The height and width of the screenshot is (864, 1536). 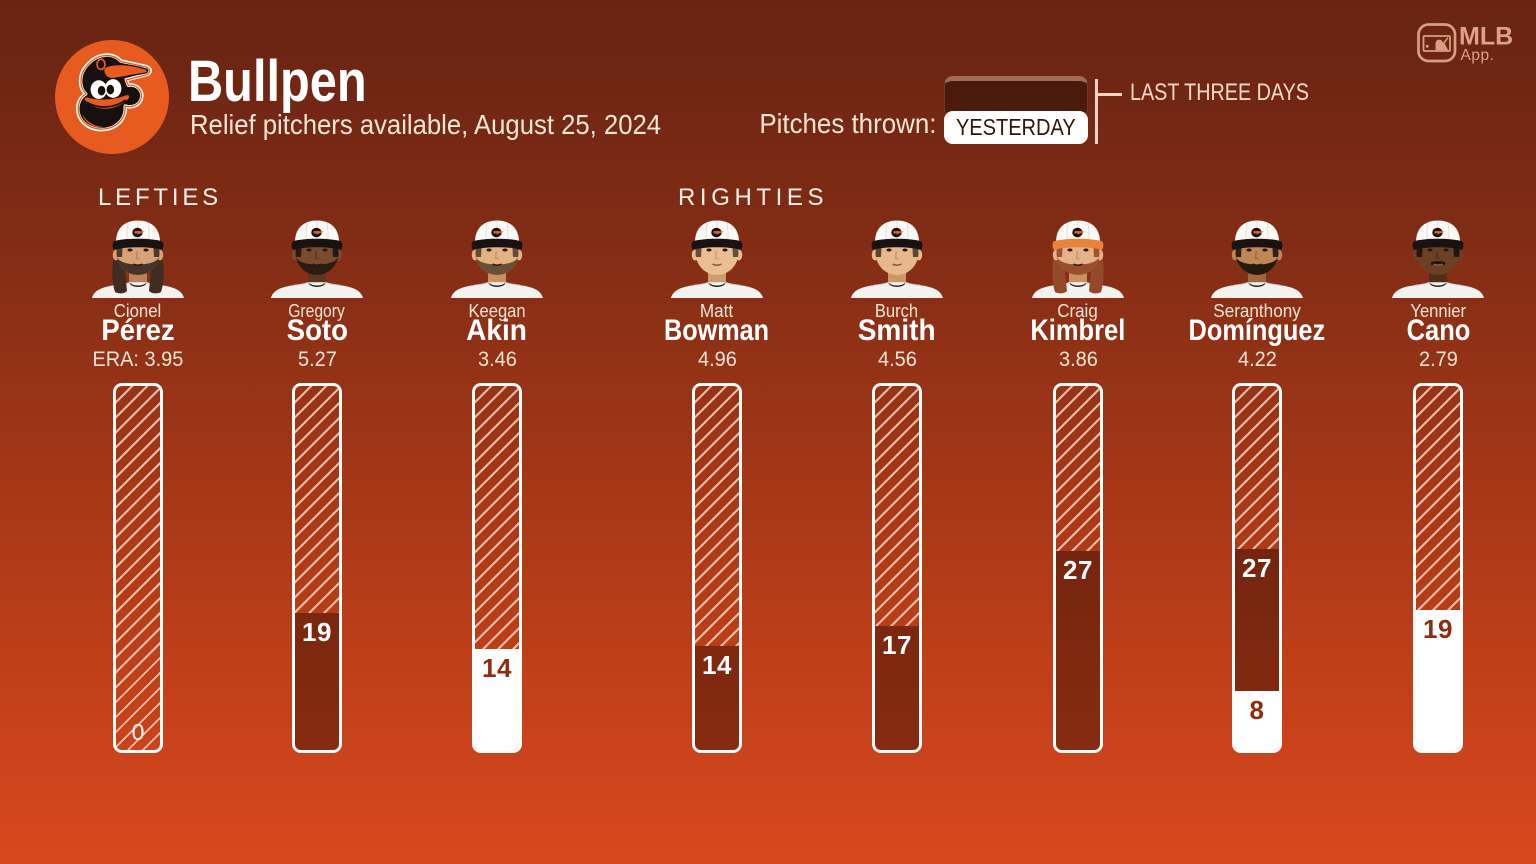 What do you see at coordinates (1486, 37) in the screenshot?
I see `svg-text: MLB` at bounding box center [1486, 37].